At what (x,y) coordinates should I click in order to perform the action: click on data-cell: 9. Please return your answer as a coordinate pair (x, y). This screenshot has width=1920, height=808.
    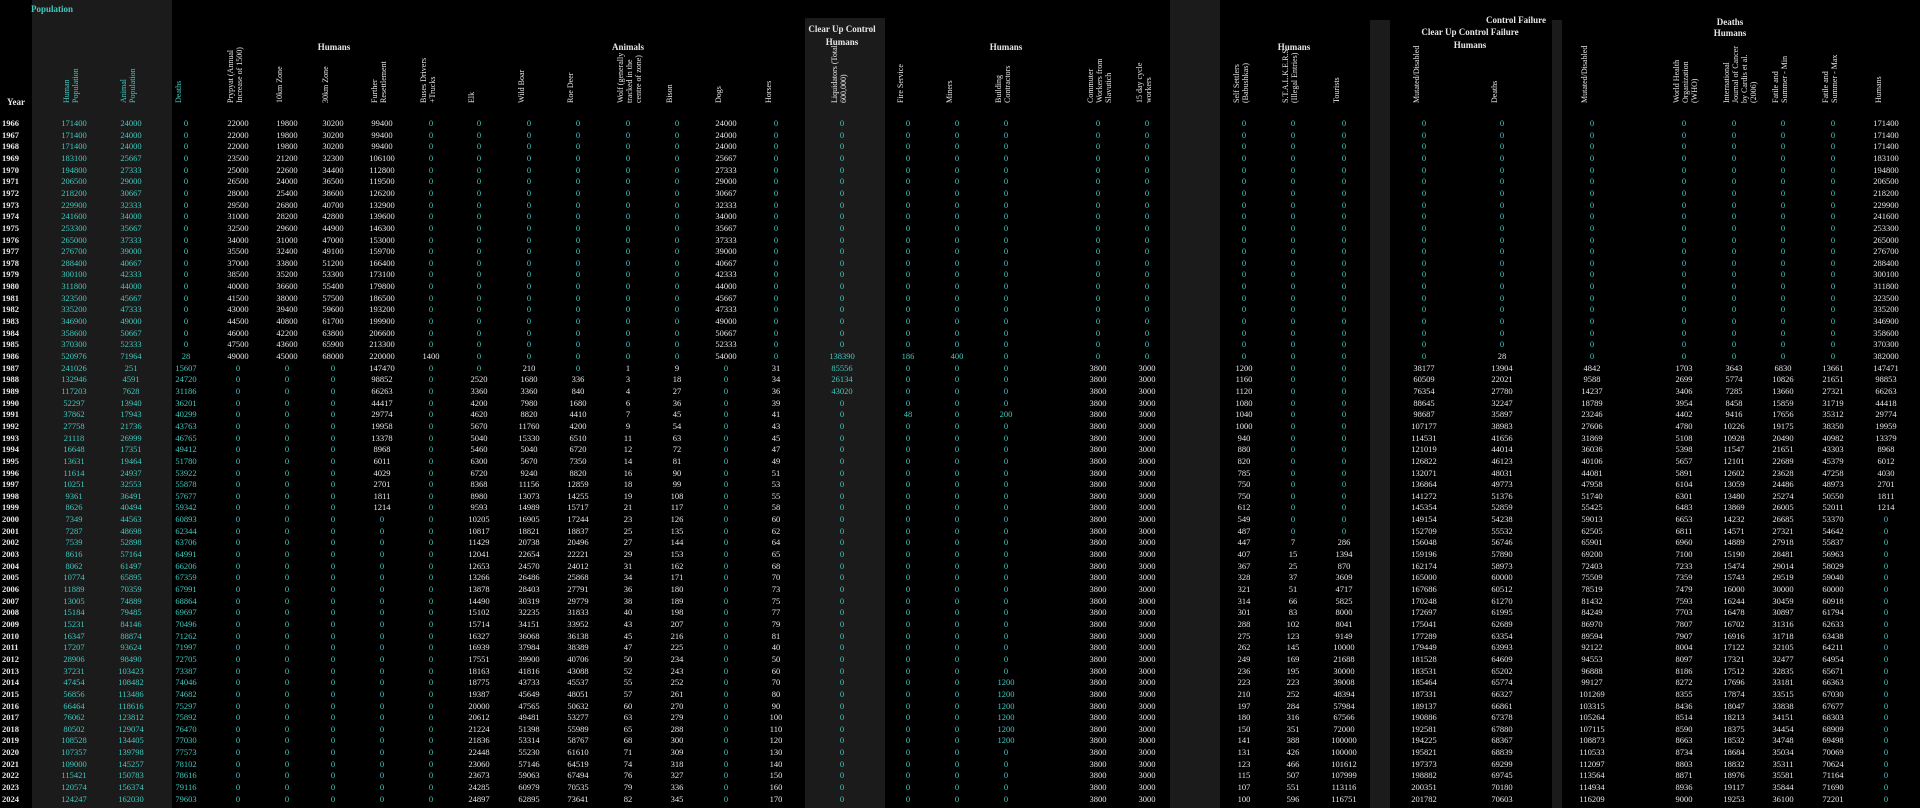
    Looking at the image, I should click on (677, 367).